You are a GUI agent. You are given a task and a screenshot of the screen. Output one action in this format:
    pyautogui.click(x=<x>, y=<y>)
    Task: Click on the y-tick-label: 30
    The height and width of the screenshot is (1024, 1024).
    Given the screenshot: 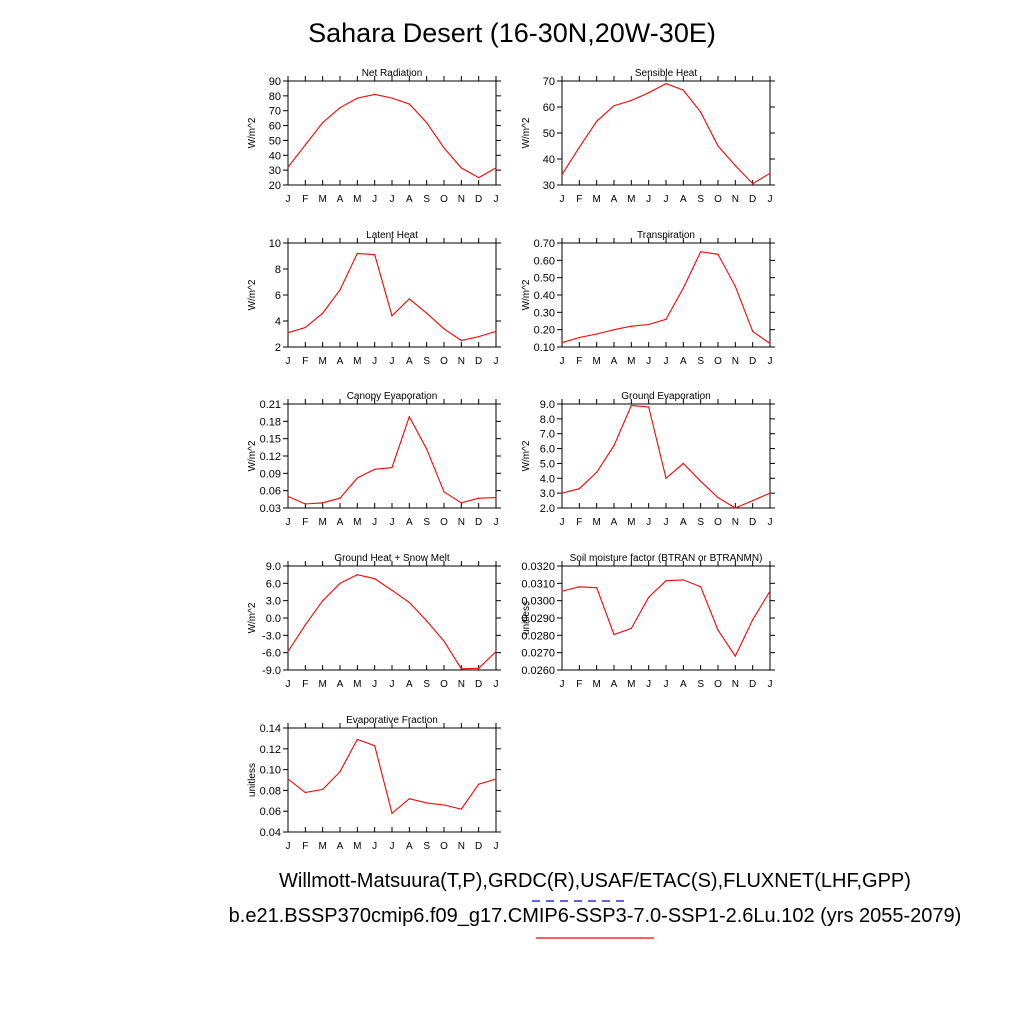 What is the action you would take?
    pyautogui.click(x=275, y=171)
    